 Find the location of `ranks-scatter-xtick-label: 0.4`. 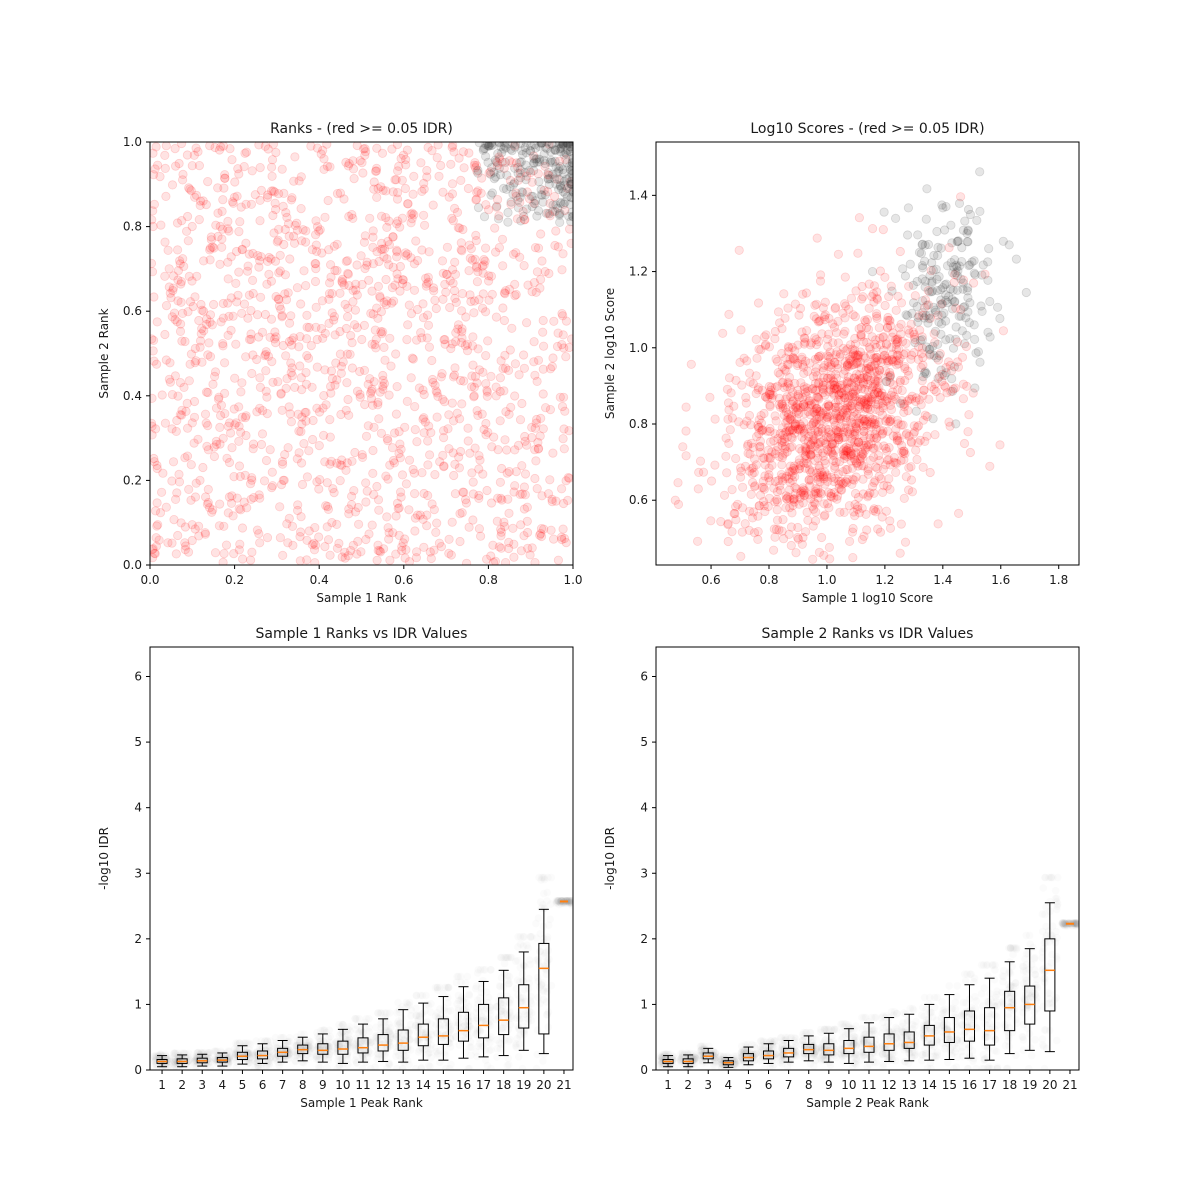

ranks-scatter-xtick-label: 0.4 is located at coordinates (319, 580).